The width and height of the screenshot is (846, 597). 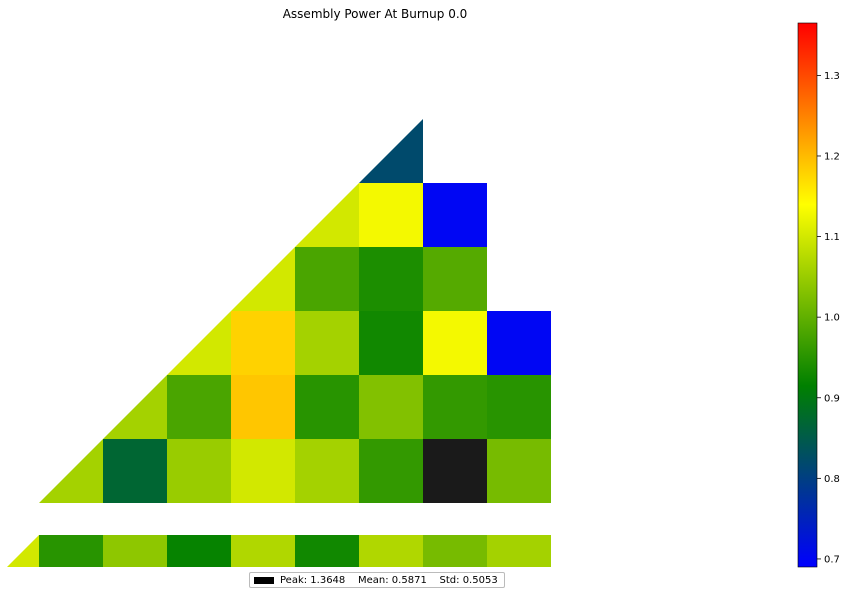 I want to click on colorbar-tick-label: 0.7, so click(x=832, y=559).